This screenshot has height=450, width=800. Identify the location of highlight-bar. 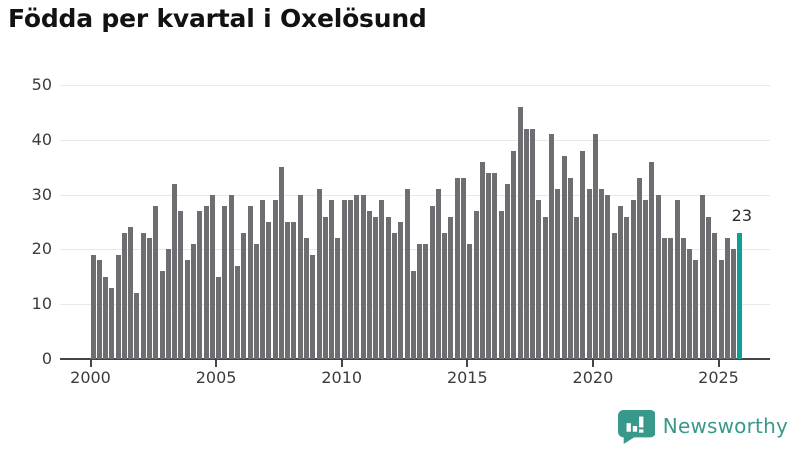
(740, 295).